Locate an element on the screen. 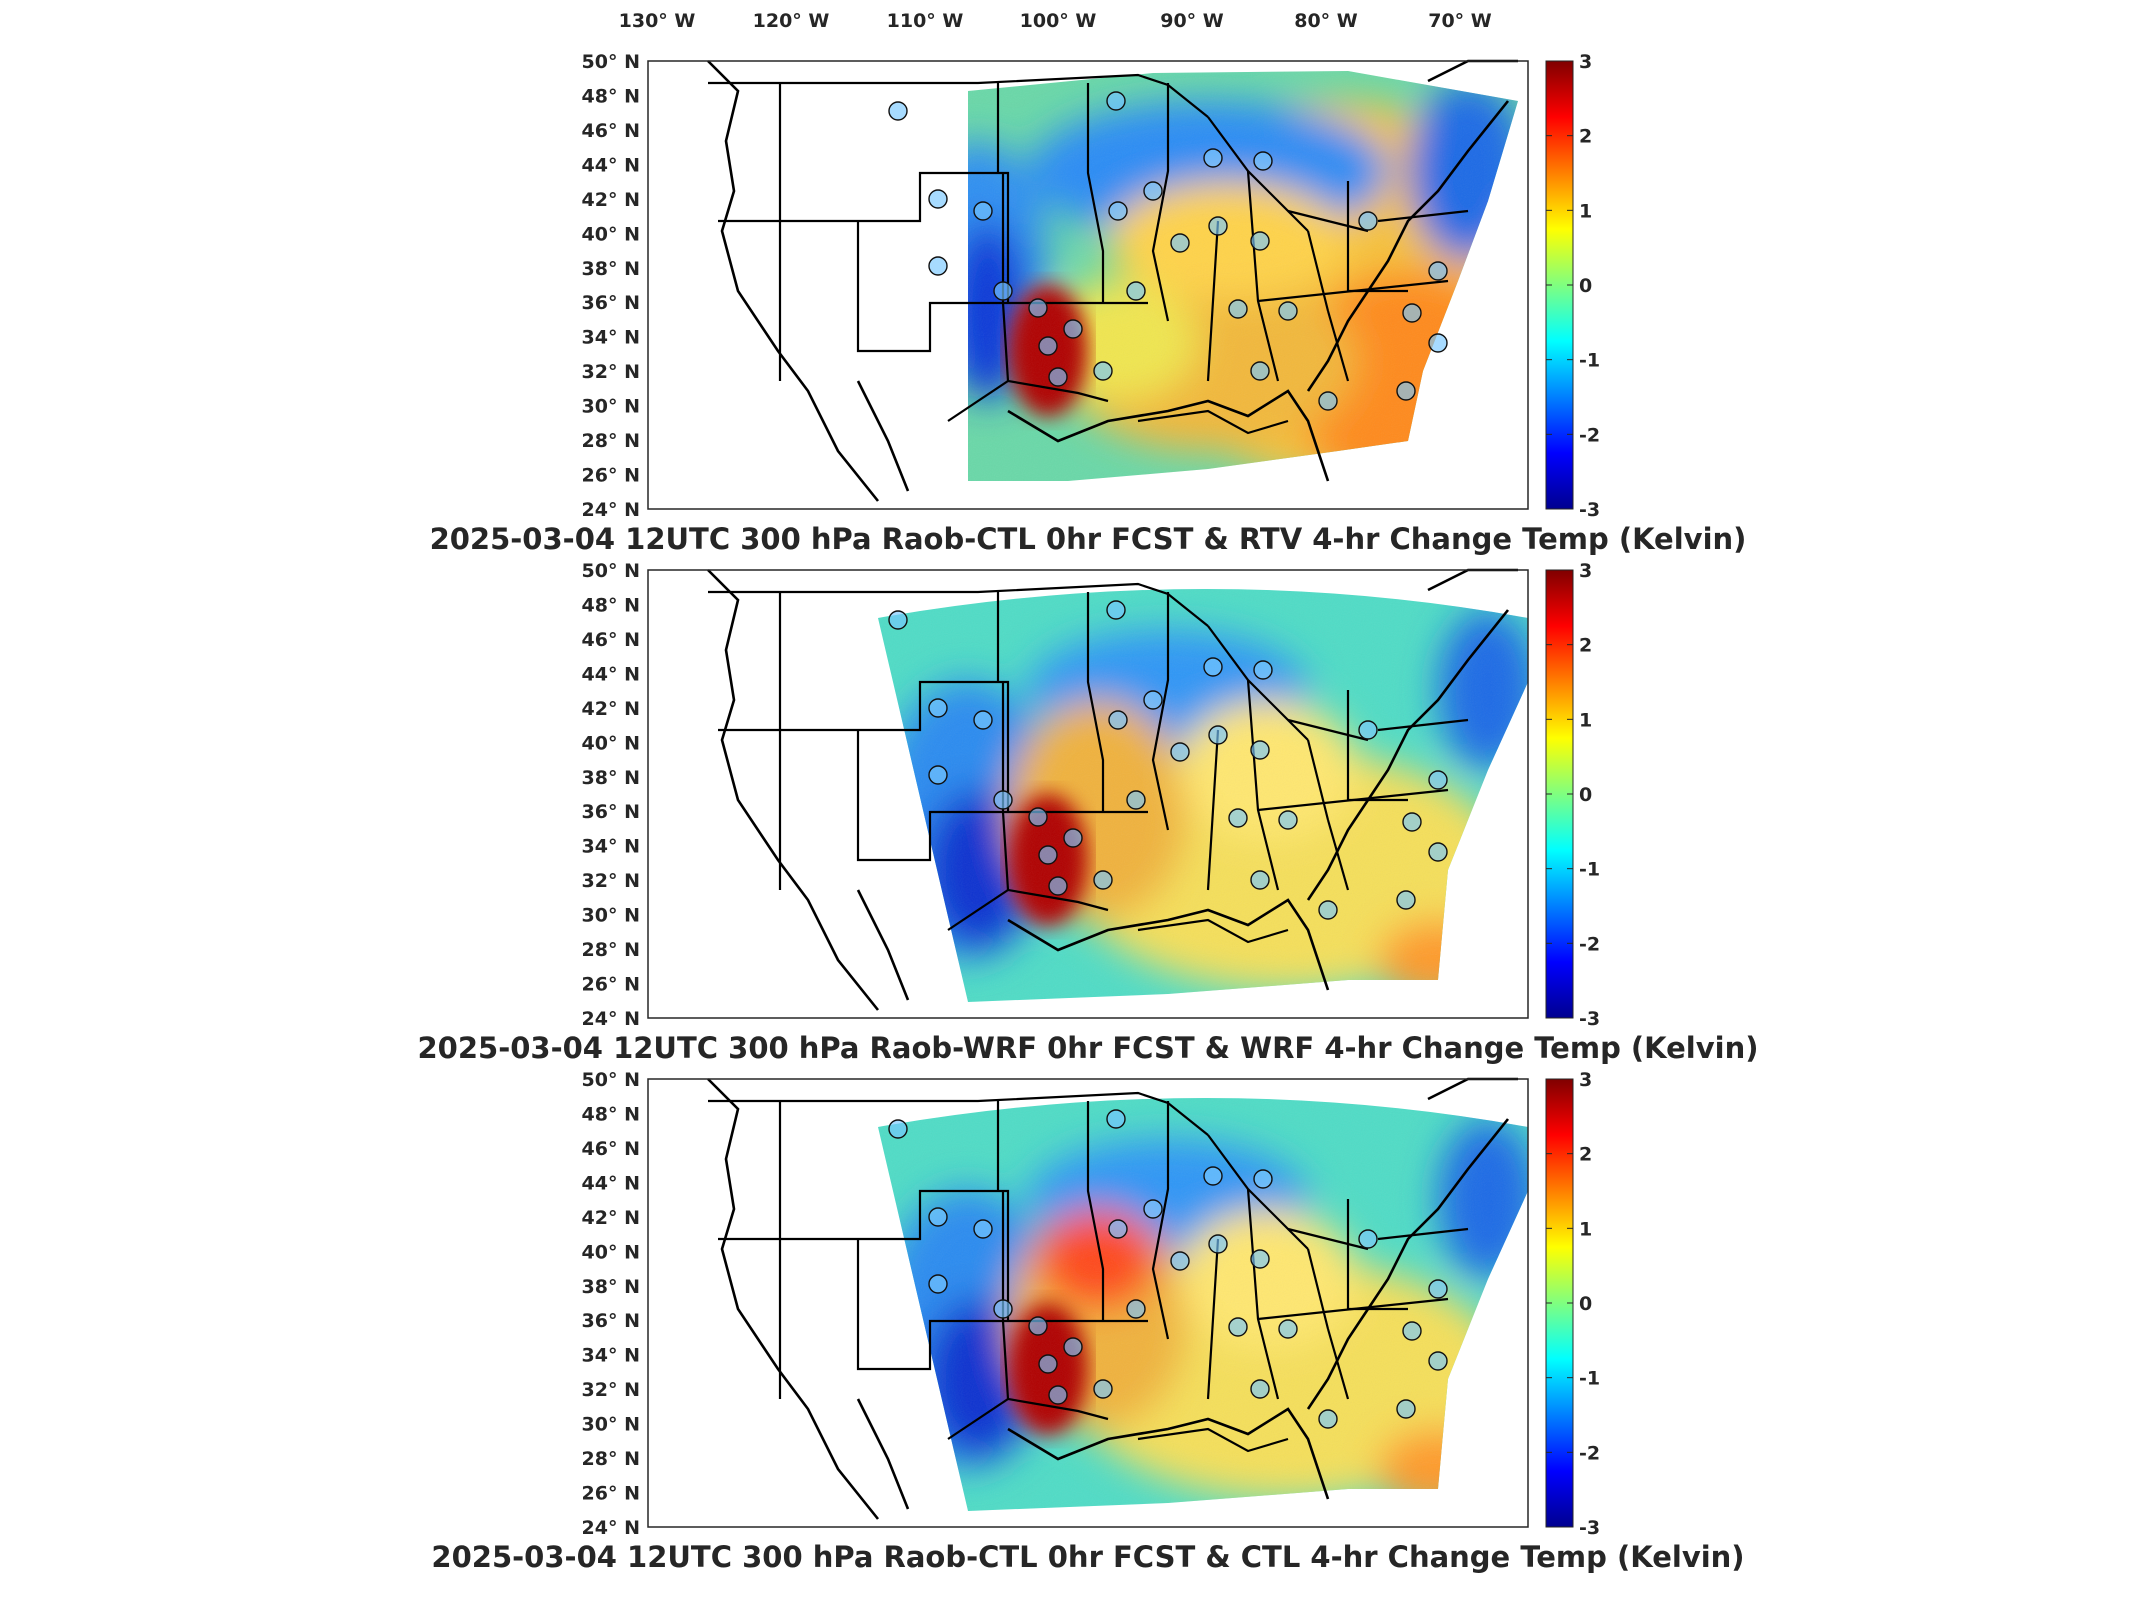 Image resolution: width=2133 pixels, height=1600 pixels. coastline is located at coordinates (1112, 280).